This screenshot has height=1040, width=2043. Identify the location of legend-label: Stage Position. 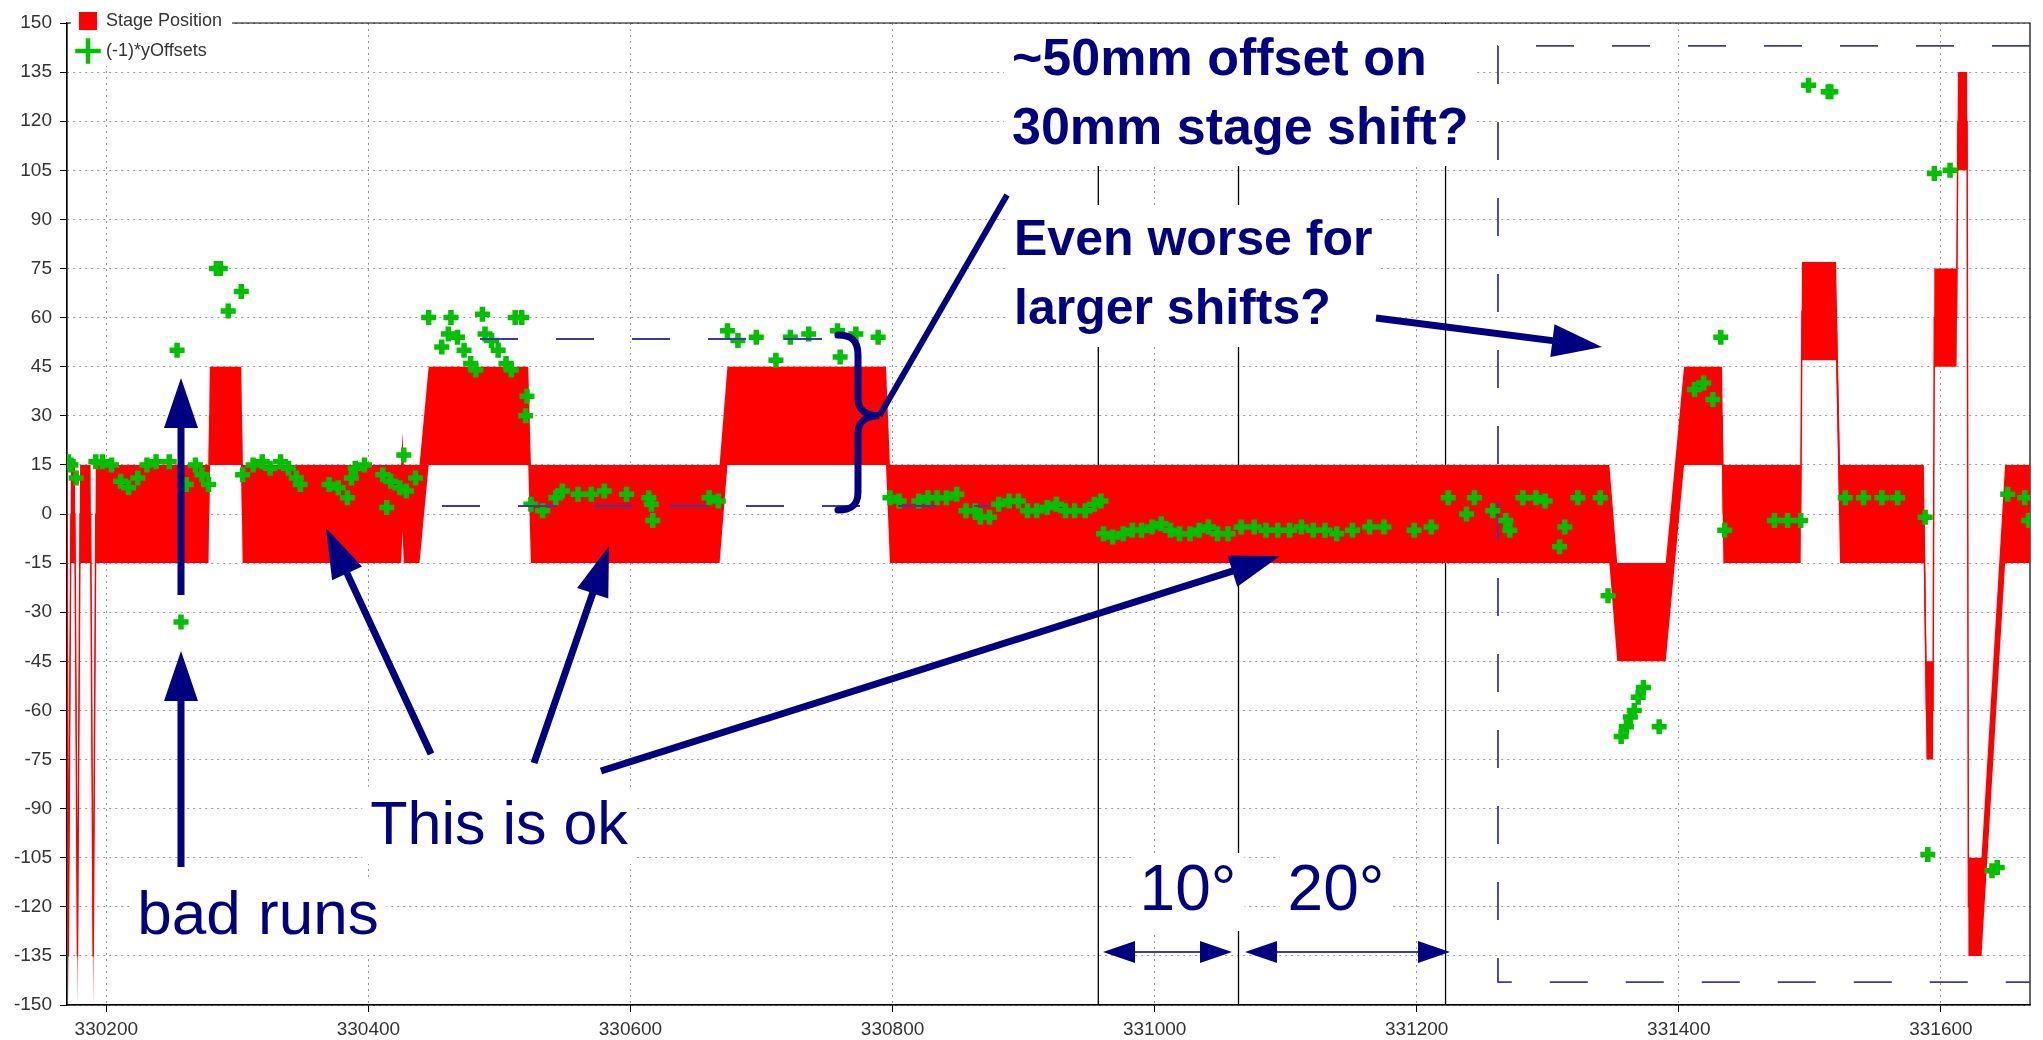
(164, 19).